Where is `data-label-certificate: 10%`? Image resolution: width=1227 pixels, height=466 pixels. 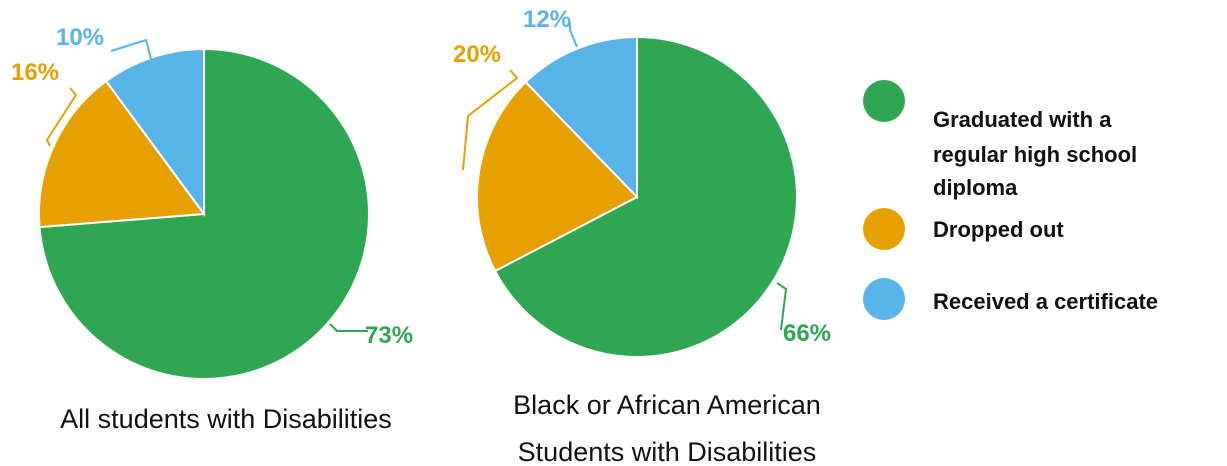 data-label-certificate: 10% is located at coordinates (80, 37).